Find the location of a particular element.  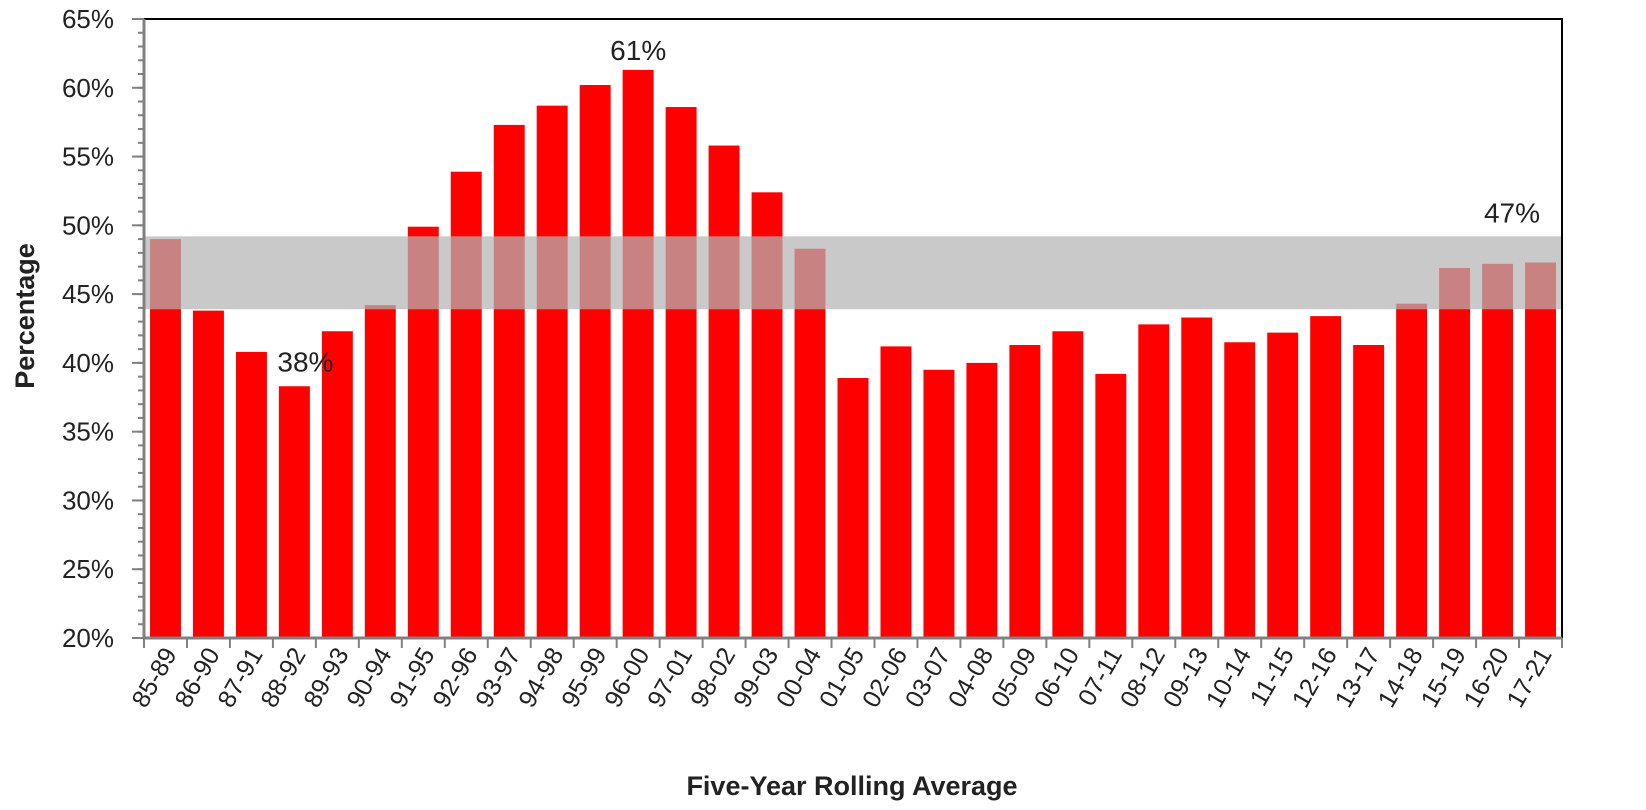

y-tick-label: 25% is located at coordinates (88, 569).